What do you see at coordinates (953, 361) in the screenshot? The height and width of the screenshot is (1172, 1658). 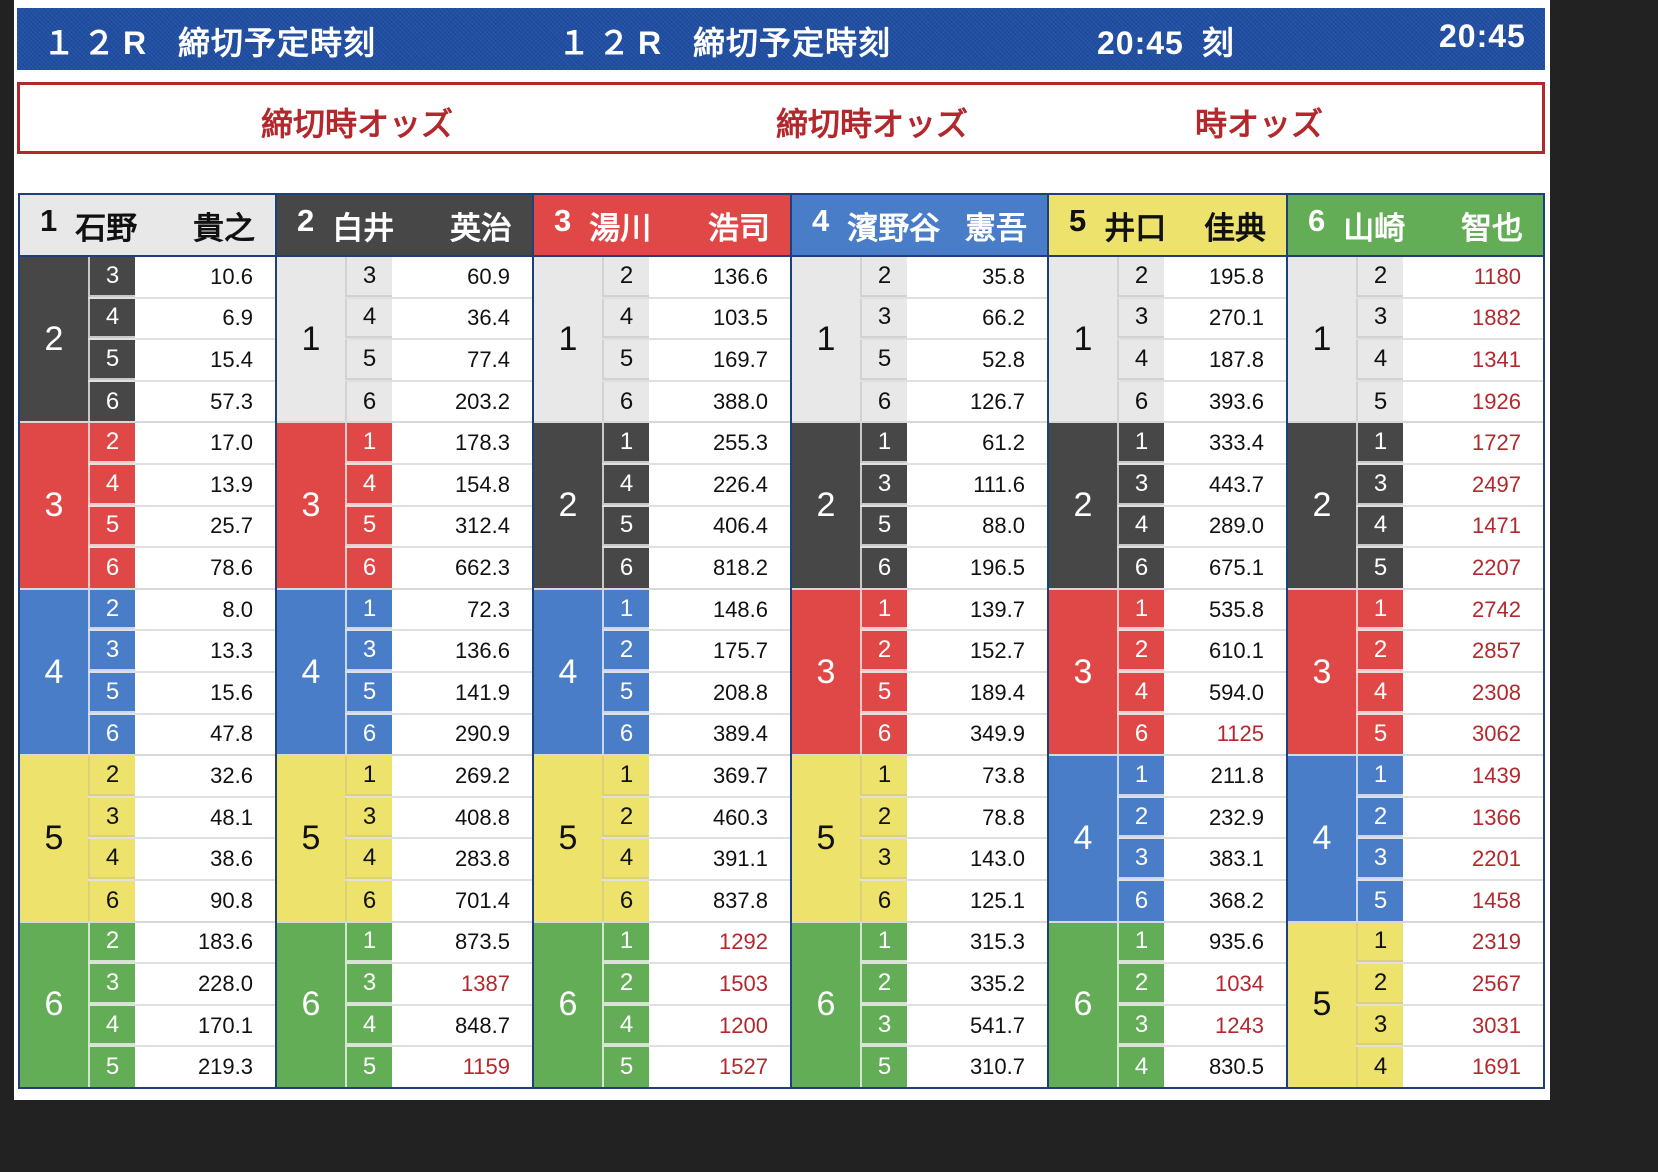 I see `odds-row: 5 52.8` at bounding box center [953, 361].